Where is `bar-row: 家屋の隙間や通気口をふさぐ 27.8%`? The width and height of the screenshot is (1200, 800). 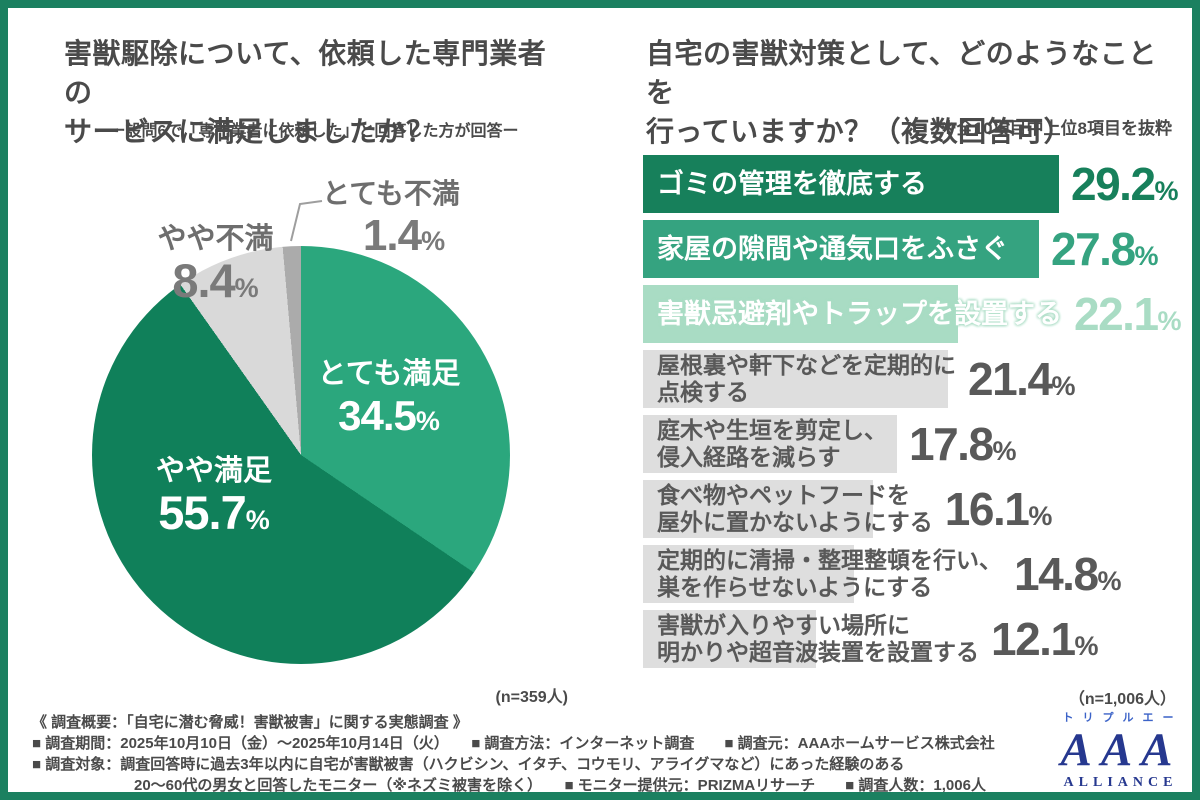
bar-row: 家屋の隙間や通気口をふさぐ 27.8% is located at coordinates (917, 249).